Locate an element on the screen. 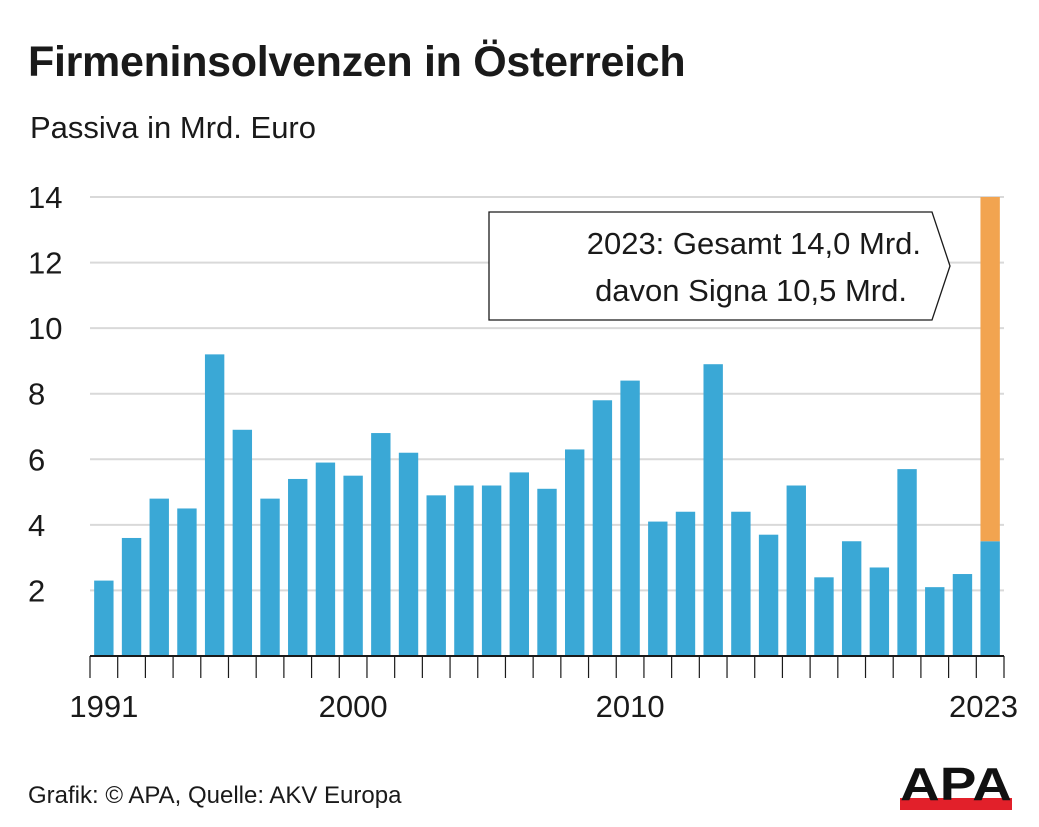 Image resolution: width=1039 pixels, height=827 pixels. callout-box is located at coordinates (719, 266).